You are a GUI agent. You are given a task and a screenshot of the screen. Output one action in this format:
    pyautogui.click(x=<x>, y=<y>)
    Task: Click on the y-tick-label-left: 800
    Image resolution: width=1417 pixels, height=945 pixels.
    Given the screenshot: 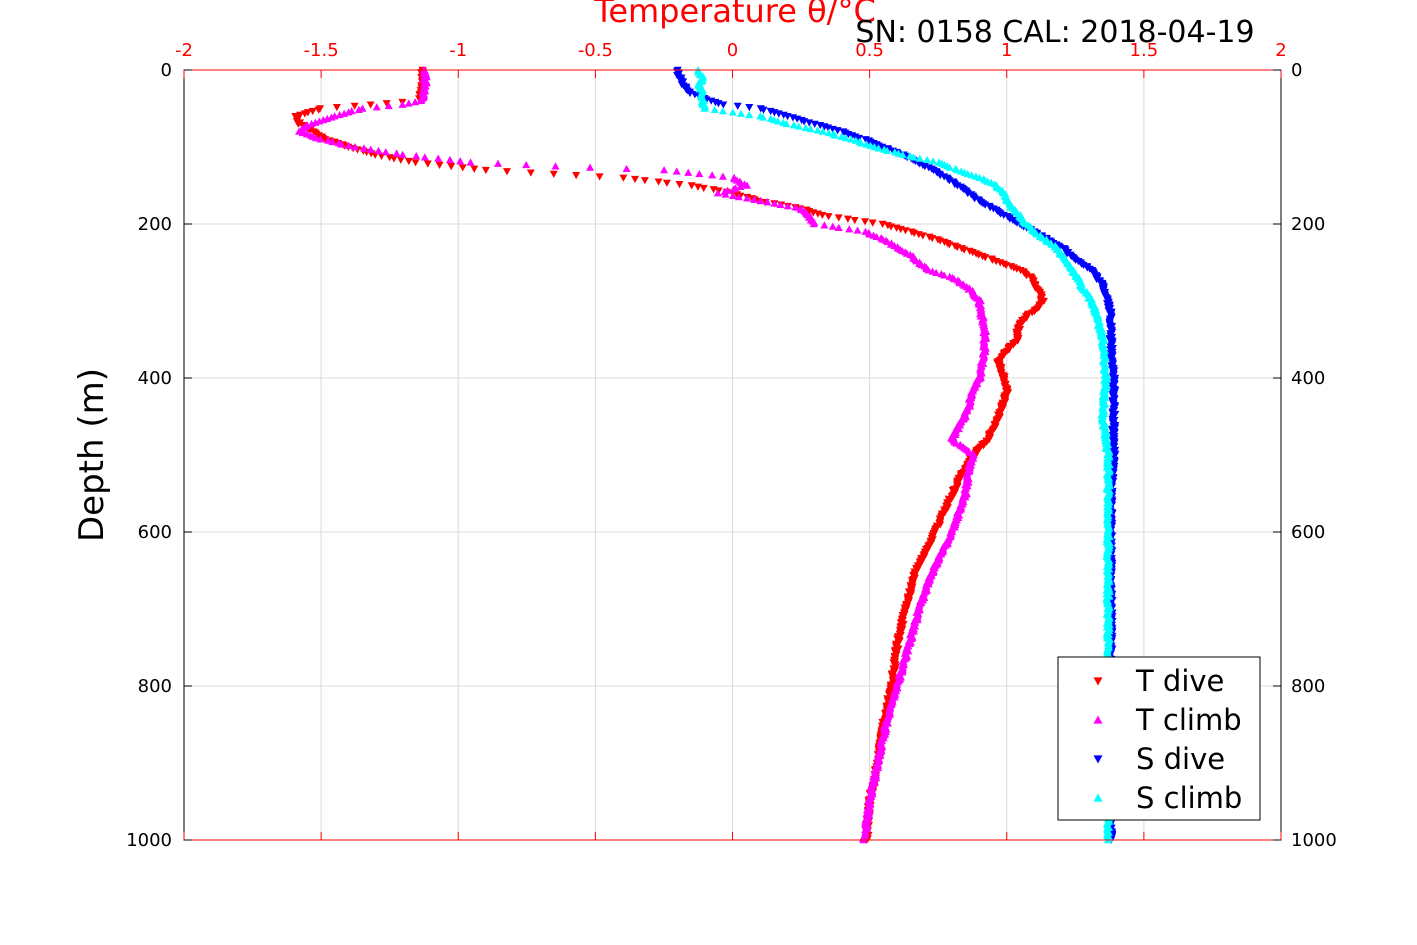 What is the action you would take?
    pyautogui.click(x=155, y=686)
    